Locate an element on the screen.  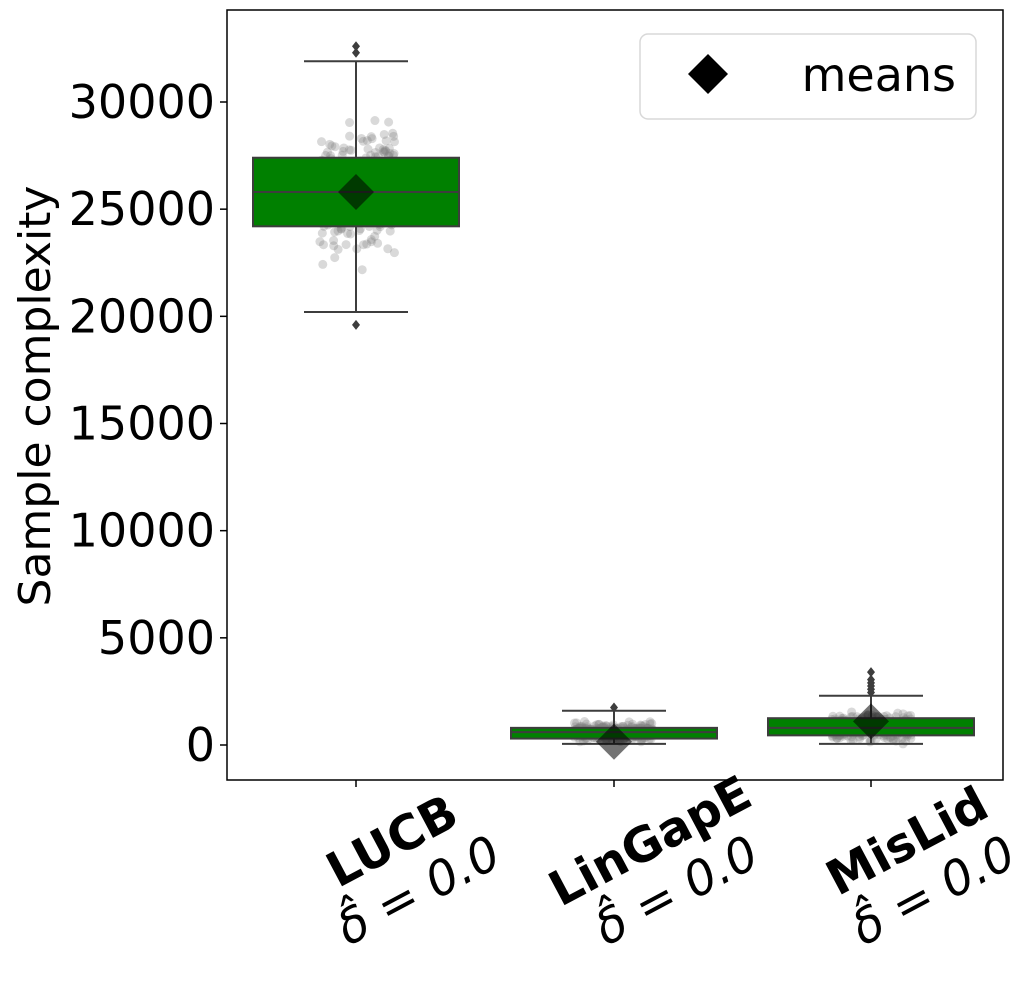
y-tick-label: 20000 is located at coordinates (142, 316).